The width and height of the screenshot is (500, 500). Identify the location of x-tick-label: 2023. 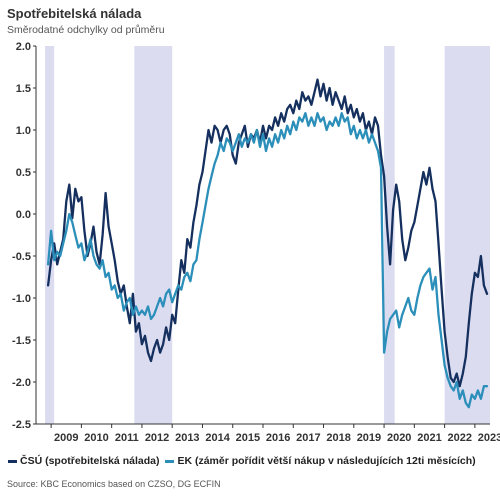
(489, 438).